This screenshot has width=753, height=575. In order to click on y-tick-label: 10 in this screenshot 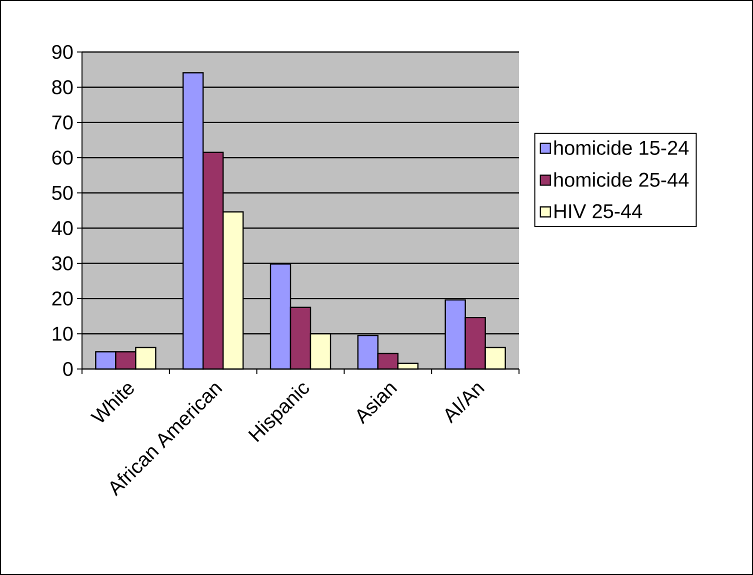, I will do `click(62, 333)`.